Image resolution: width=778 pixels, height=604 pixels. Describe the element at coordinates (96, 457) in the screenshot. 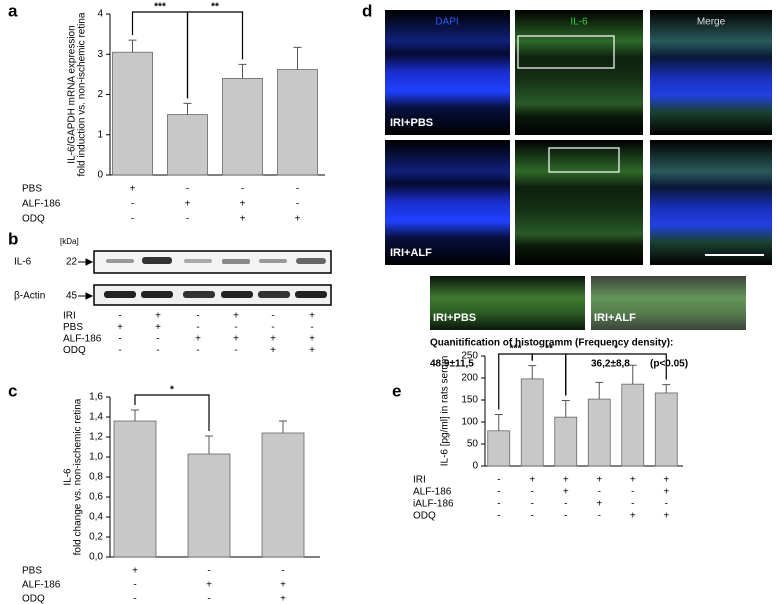

I see `y-tick-label: 1,0` at that location.